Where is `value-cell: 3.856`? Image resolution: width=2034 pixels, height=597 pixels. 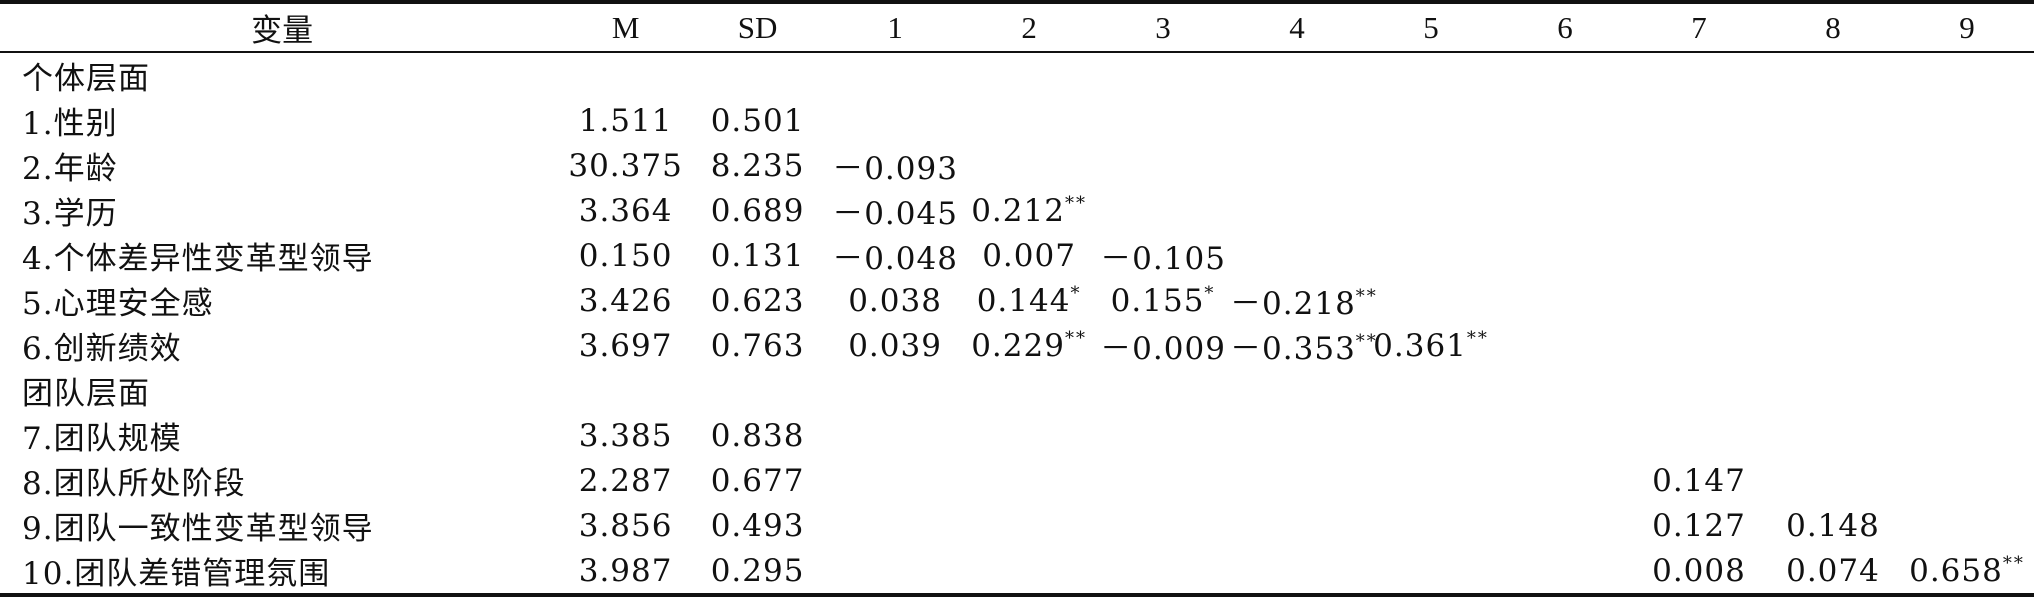 value-cell: 3.856 is located at coordinates (625, 525).